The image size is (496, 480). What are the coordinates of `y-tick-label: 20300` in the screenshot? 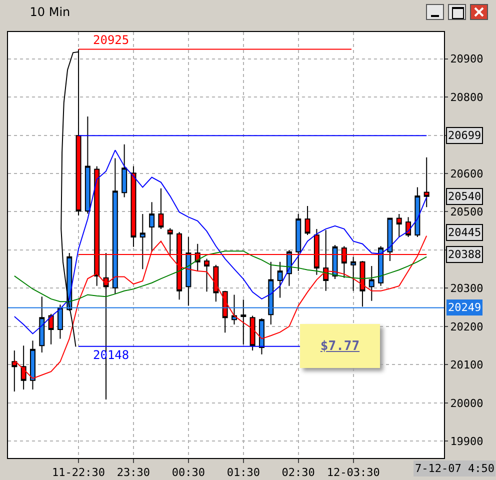 It's located at (467, 289).